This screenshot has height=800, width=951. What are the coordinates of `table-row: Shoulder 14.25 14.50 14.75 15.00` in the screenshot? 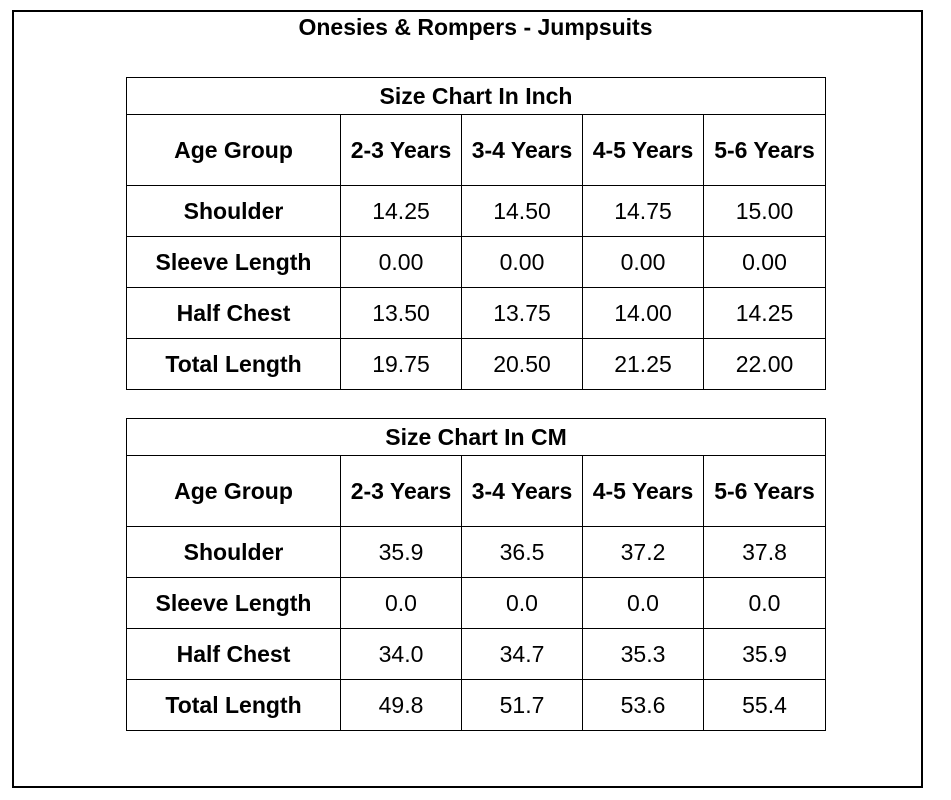 It's located at (476, 211).